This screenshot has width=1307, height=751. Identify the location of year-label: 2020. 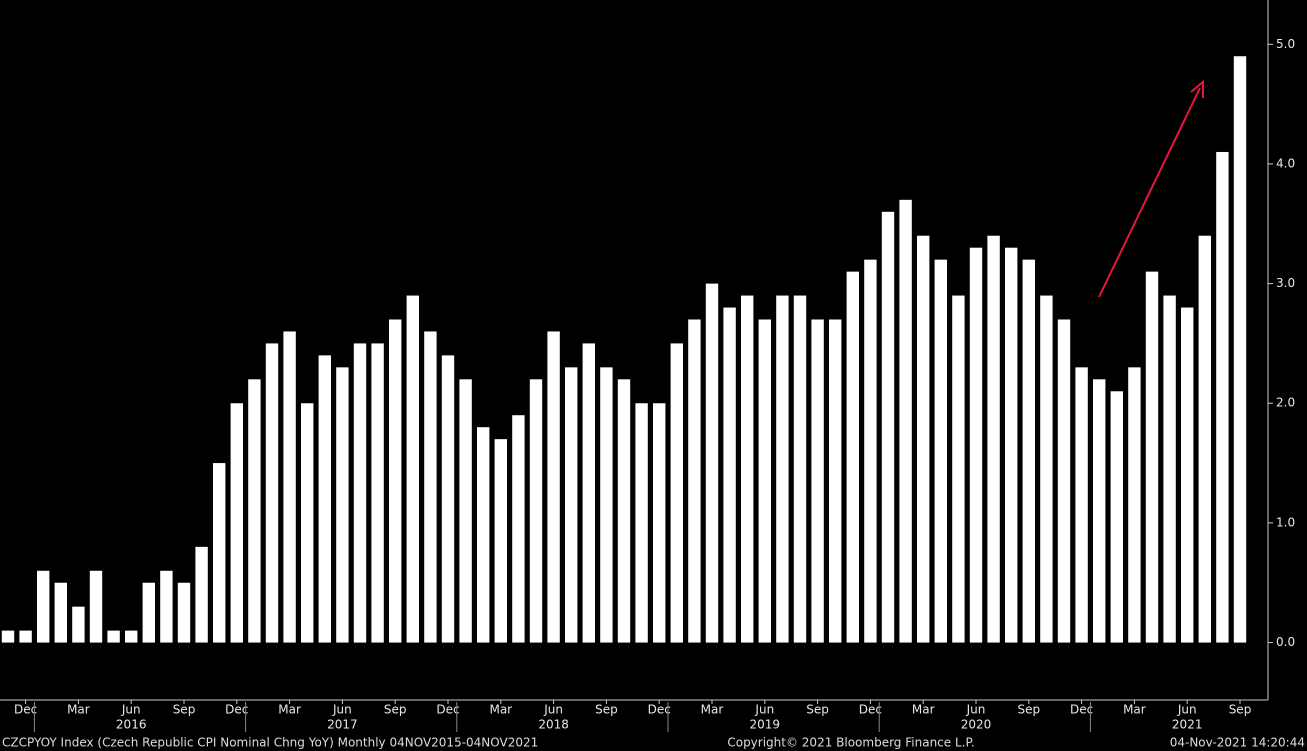
(976, 725).